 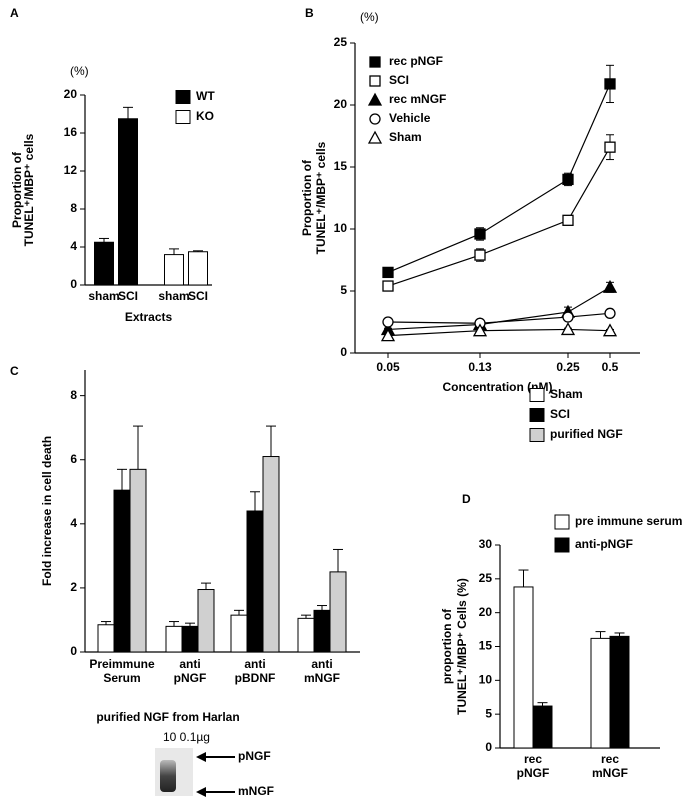 I want to click on x-tick-label: 0.05, so click(x=388, y=367).